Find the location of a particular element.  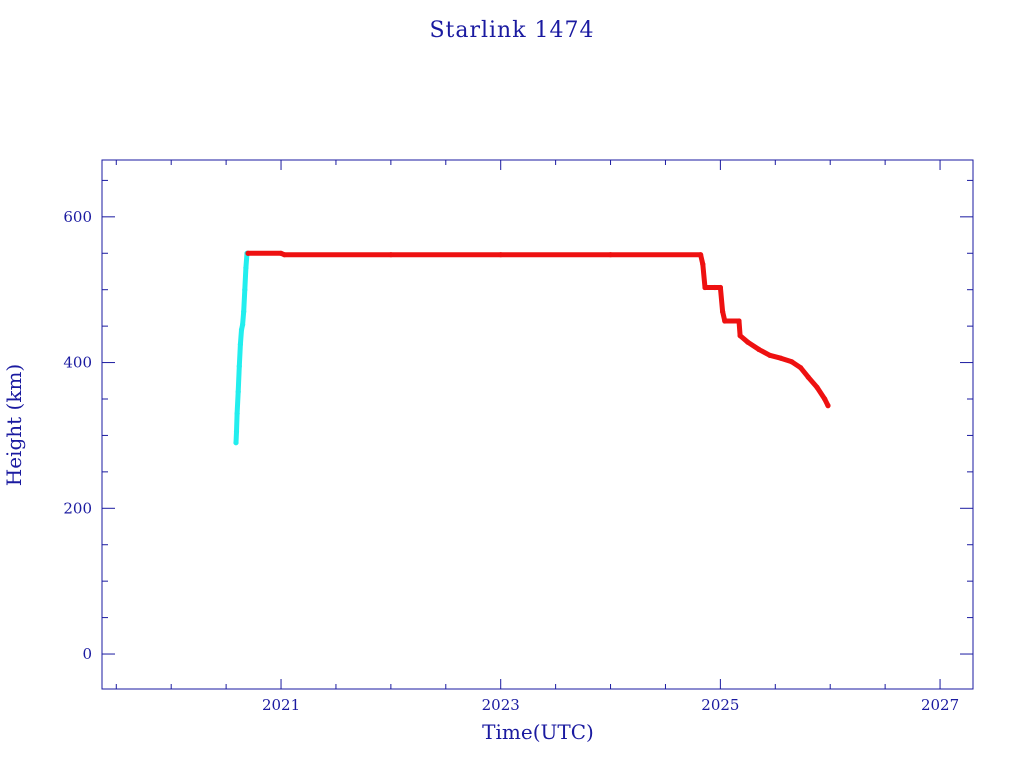

data-series is located at coordinates (532, 348).